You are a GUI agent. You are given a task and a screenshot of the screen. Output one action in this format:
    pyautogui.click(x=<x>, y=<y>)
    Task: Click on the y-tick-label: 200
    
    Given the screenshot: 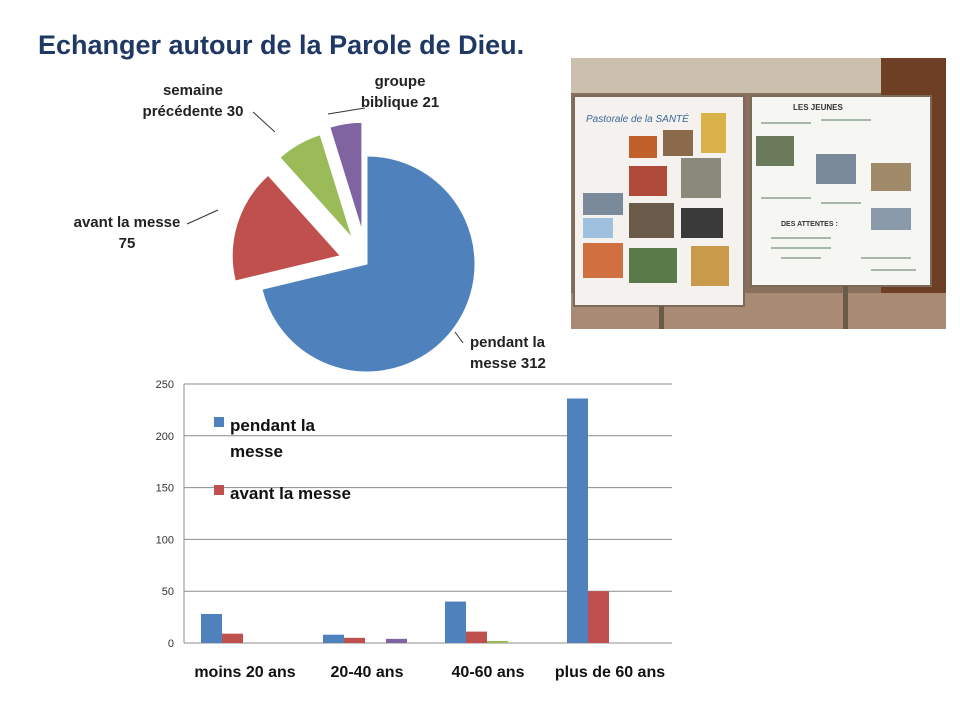 What is the action you would take?
    pyautogui.click(x=165, y=437)
    